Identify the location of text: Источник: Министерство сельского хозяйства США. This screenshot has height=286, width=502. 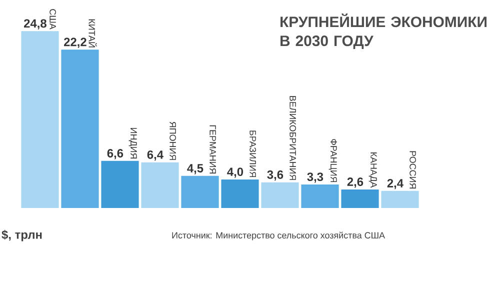
(278, 236).